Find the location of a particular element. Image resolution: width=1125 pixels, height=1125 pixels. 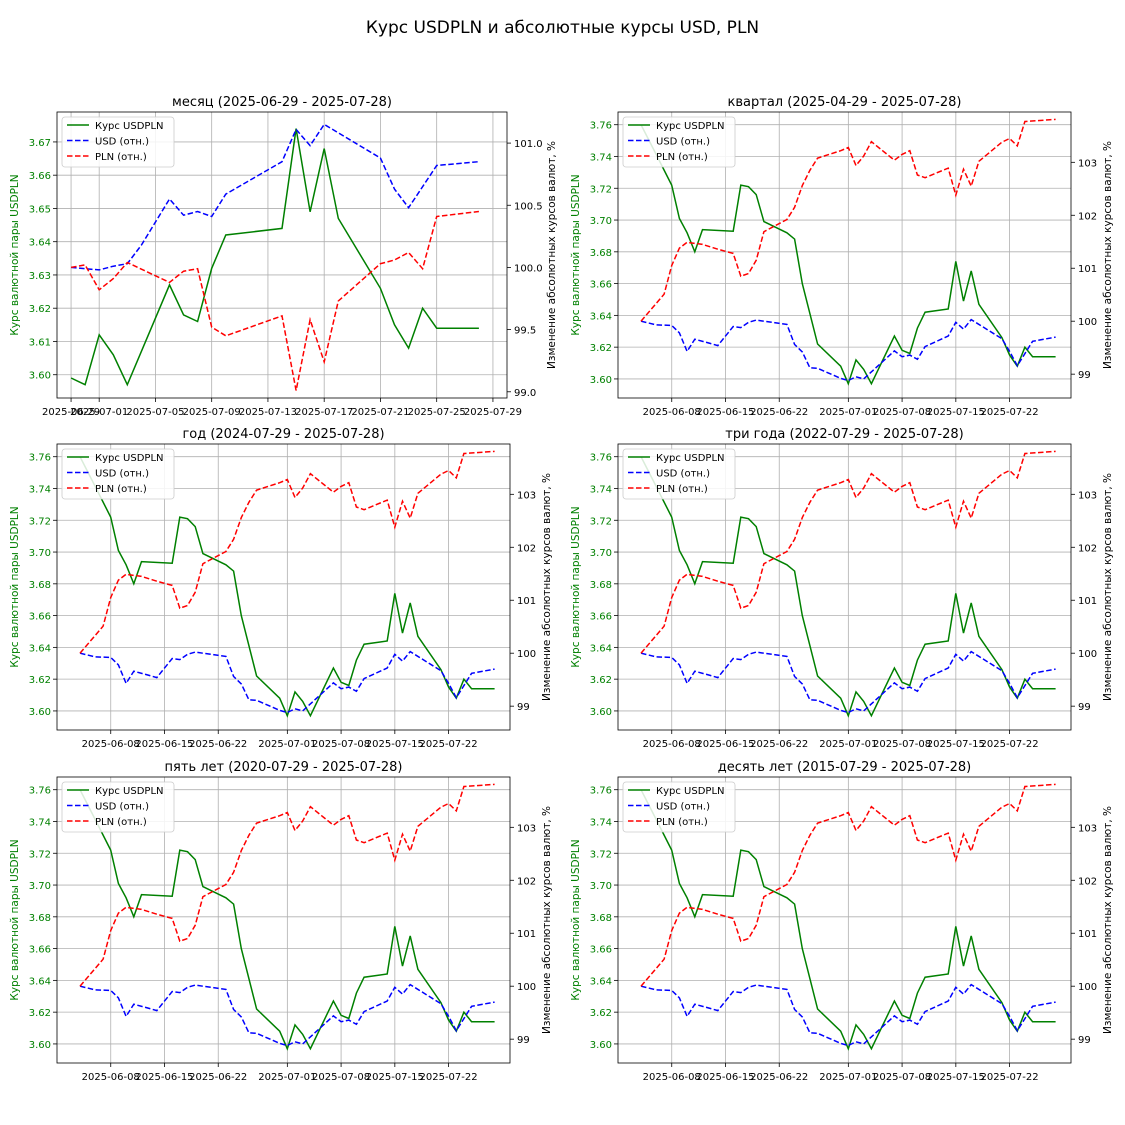

y-left-tick-label: 3.63 is located at coordinates (40, 276).